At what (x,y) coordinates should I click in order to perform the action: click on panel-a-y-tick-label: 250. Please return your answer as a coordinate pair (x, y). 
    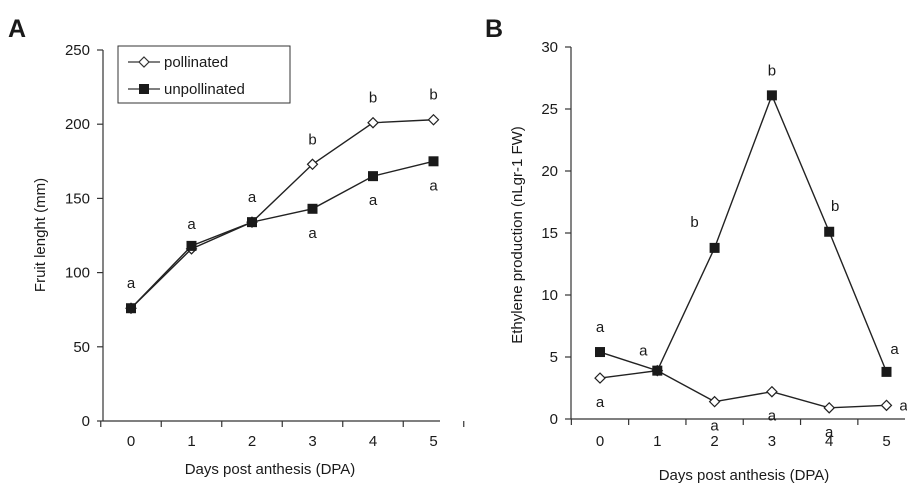
    Looking at the image, I should click on (77, 50).